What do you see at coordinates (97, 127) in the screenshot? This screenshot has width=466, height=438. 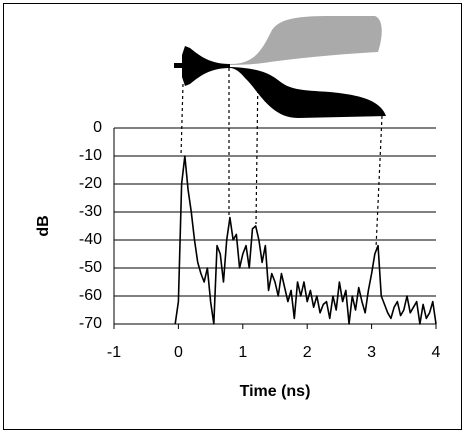 I see `y-tick-label: 0` at bounding box center [97, 127].